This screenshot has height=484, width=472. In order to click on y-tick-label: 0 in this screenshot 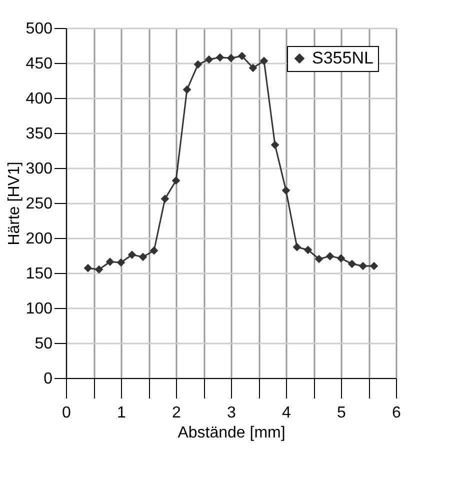, I will do `click(48, 379)`.